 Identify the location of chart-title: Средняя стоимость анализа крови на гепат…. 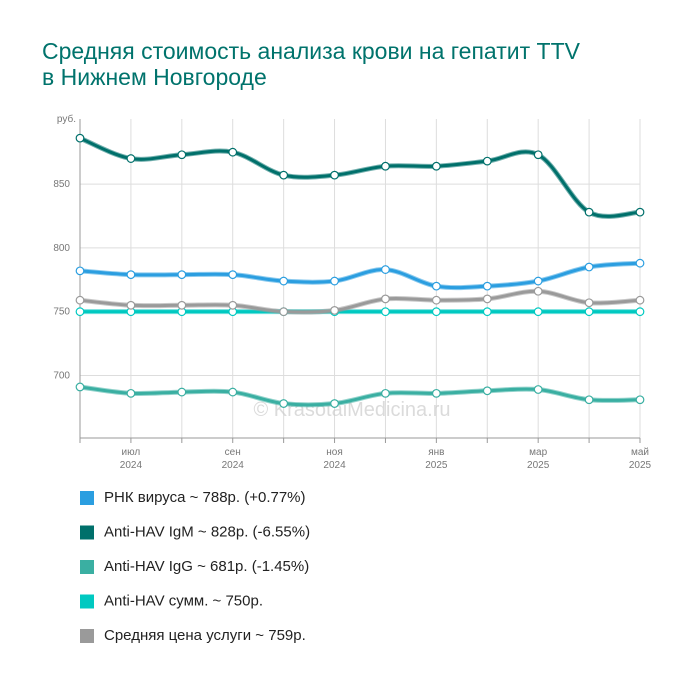
(311, 64).